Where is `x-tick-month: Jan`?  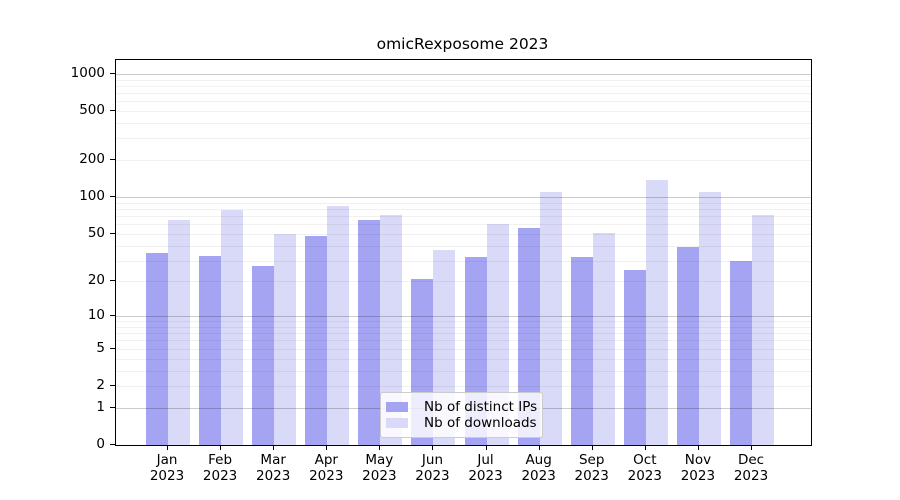 x-tick-month: Jan is located at coordinates (167, 460).